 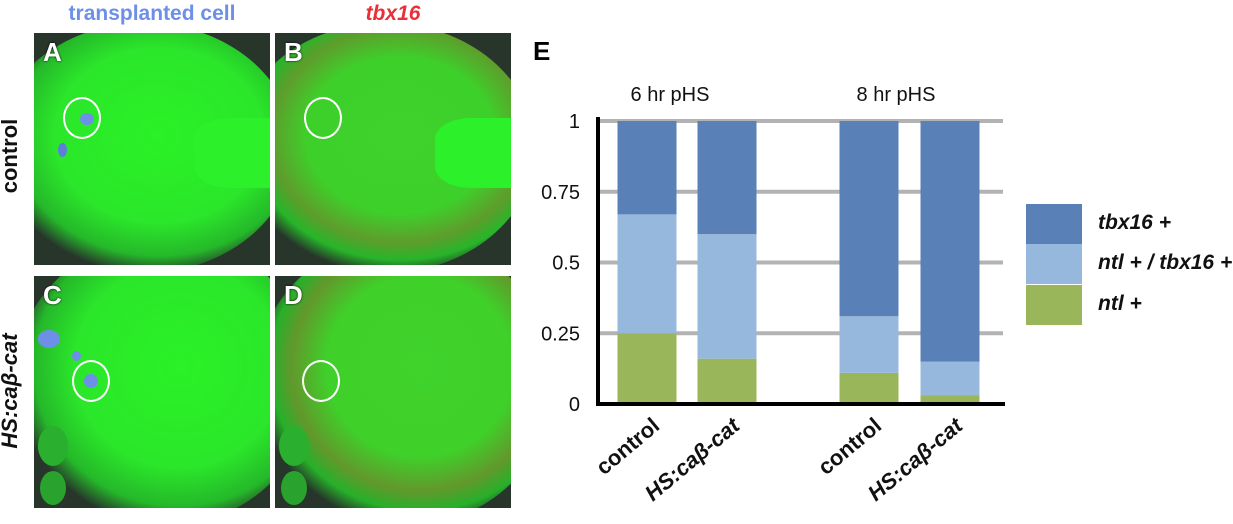 What do you see at coordinates (393, 392) in the screenshot?
I see `panel-d-image: D` at bounding box center [393, 392].